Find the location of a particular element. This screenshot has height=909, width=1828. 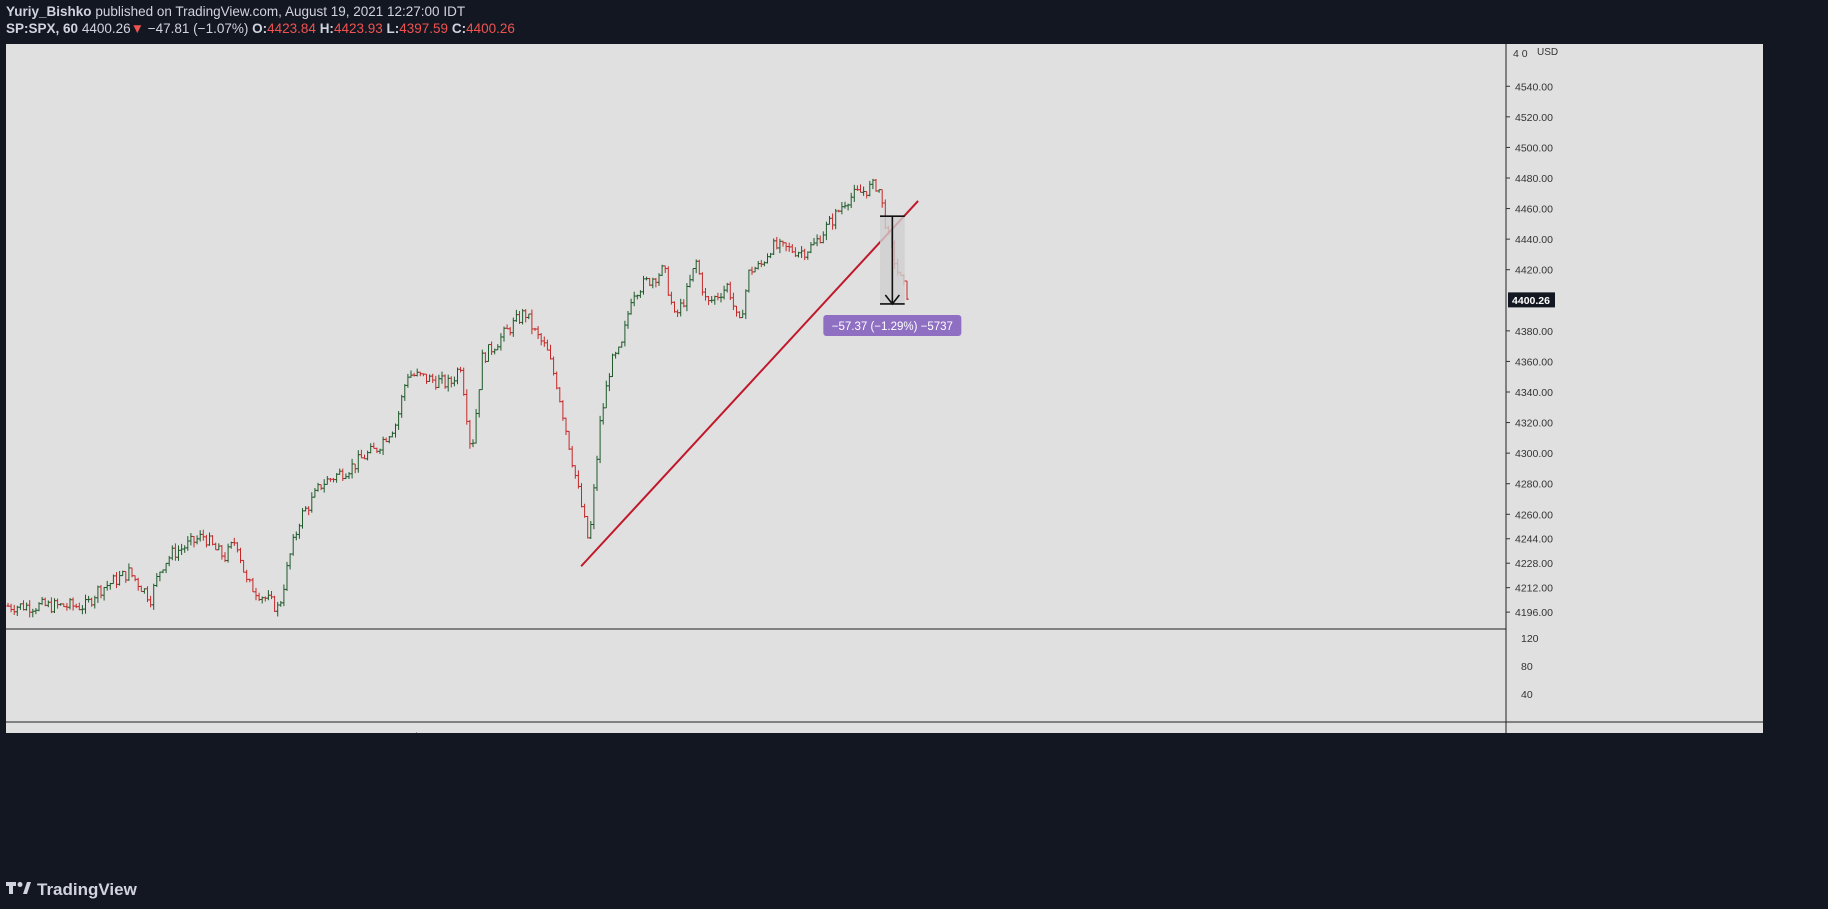

price-range-measure: −57.37 (−1.29%) −5737 is located at coordinates (892, 275).